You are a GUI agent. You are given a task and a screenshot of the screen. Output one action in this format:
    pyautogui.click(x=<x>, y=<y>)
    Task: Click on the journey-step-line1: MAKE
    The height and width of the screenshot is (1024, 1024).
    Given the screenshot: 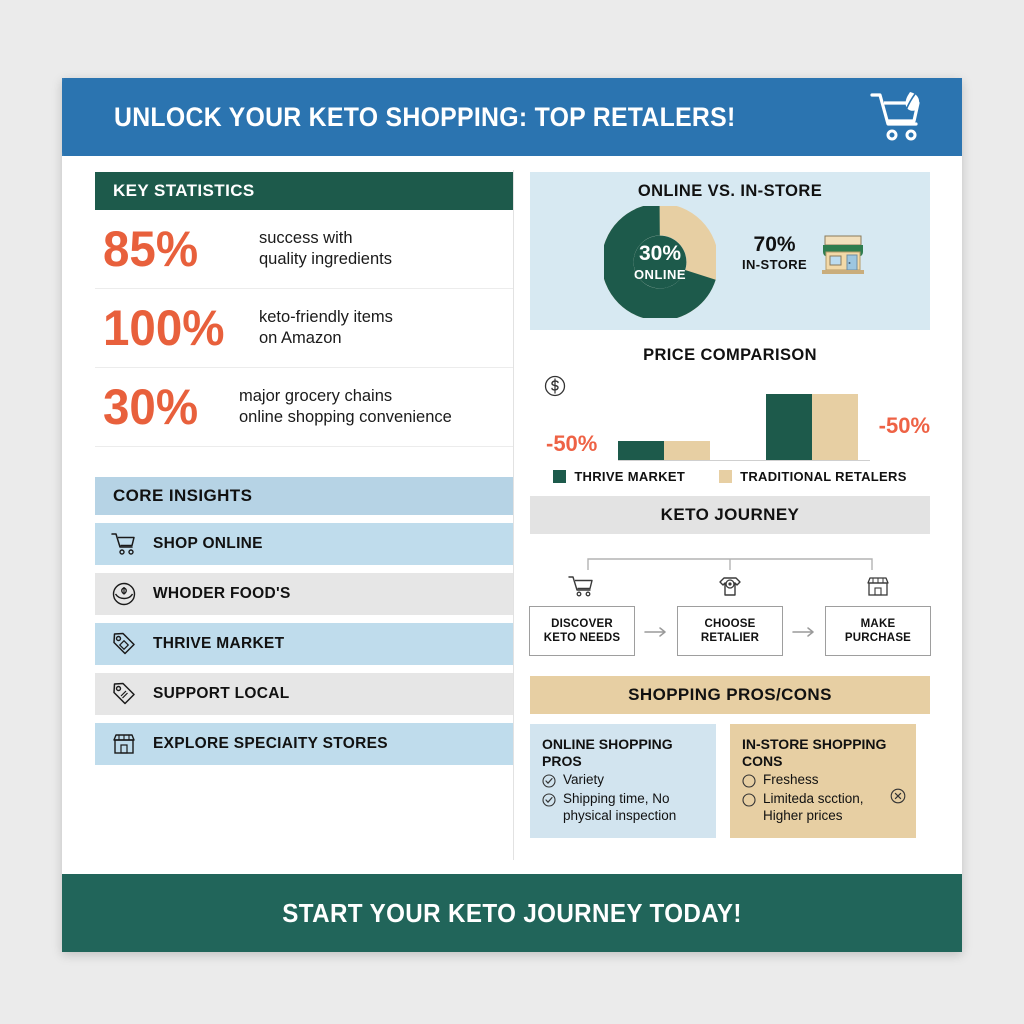 What is the action you would take?
    pyautogui.click(x=878, y=623)
    